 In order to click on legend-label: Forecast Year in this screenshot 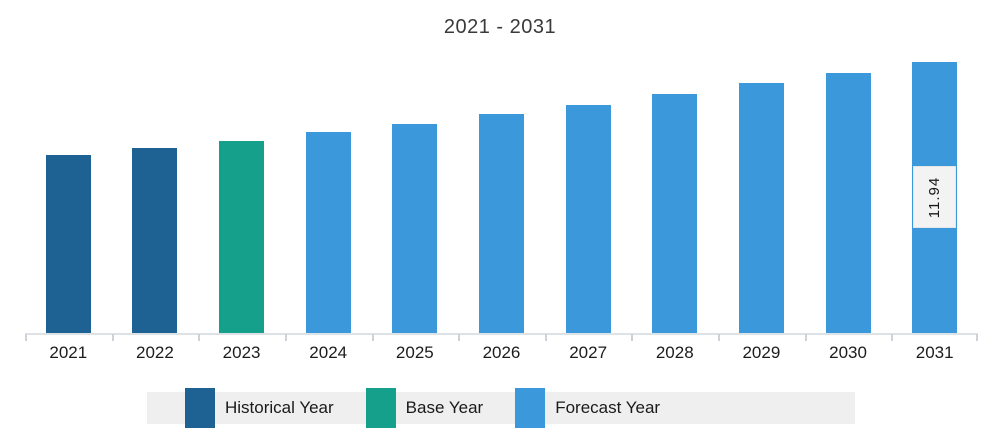, I will do `click(608, 407)`.